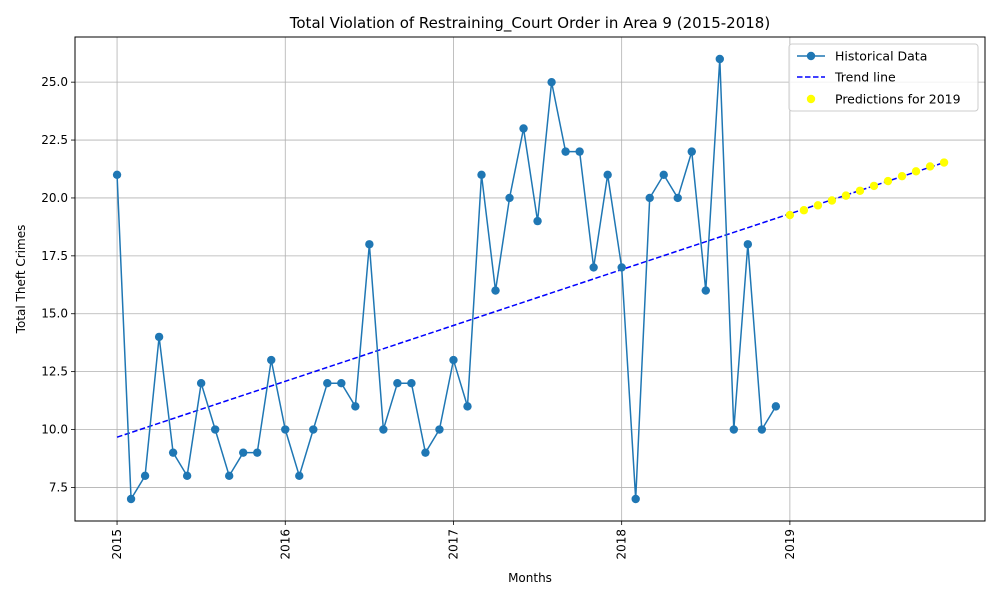 The width and height of the screenshot is (1000, 600). I want to click on y-tick-label: 17.5, so click(54, 256).